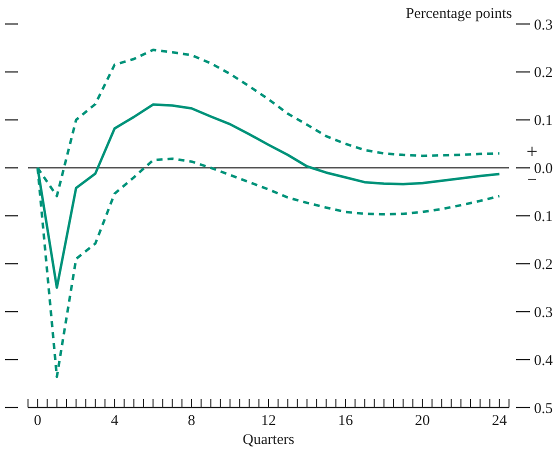  What do you see at coordinates (192, 421) in the screenshot?
I see `x-tick-label: 8` at bounding box center [192, 421].